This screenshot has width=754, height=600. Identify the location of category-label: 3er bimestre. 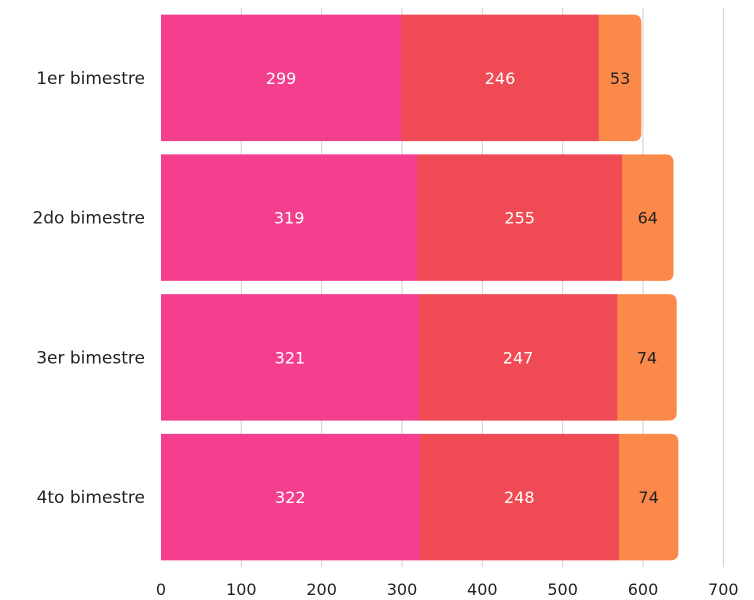
(90, 358).